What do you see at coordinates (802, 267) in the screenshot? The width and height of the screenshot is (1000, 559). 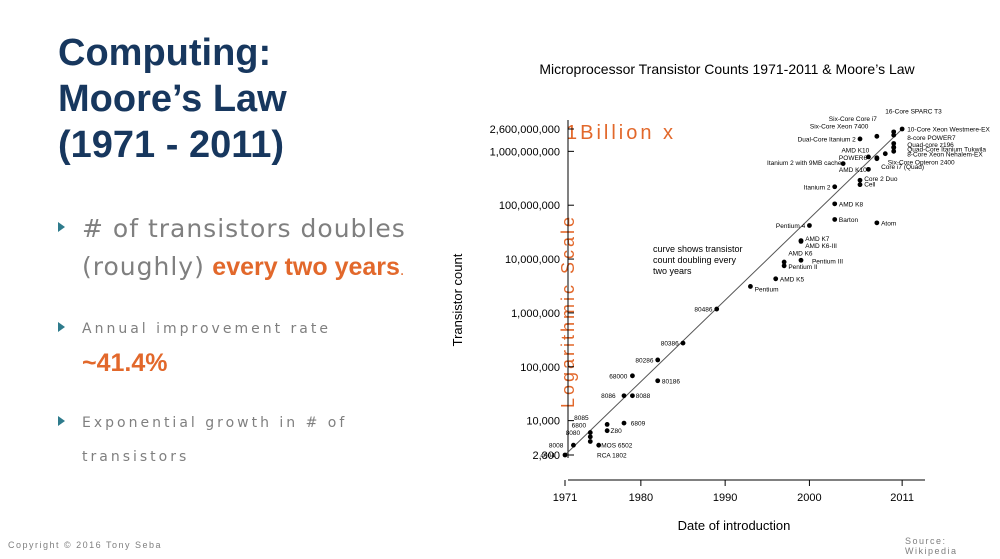 I see `point-label: Pentium II` at bounding box center [802, 267].